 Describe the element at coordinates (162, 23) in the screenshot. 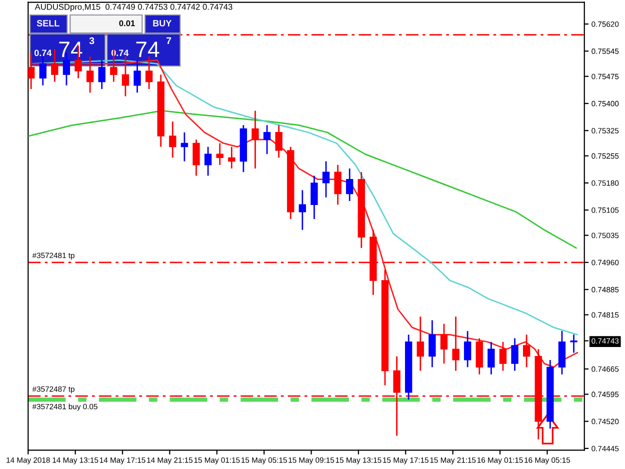

I see `annotation: BUY` at that location.